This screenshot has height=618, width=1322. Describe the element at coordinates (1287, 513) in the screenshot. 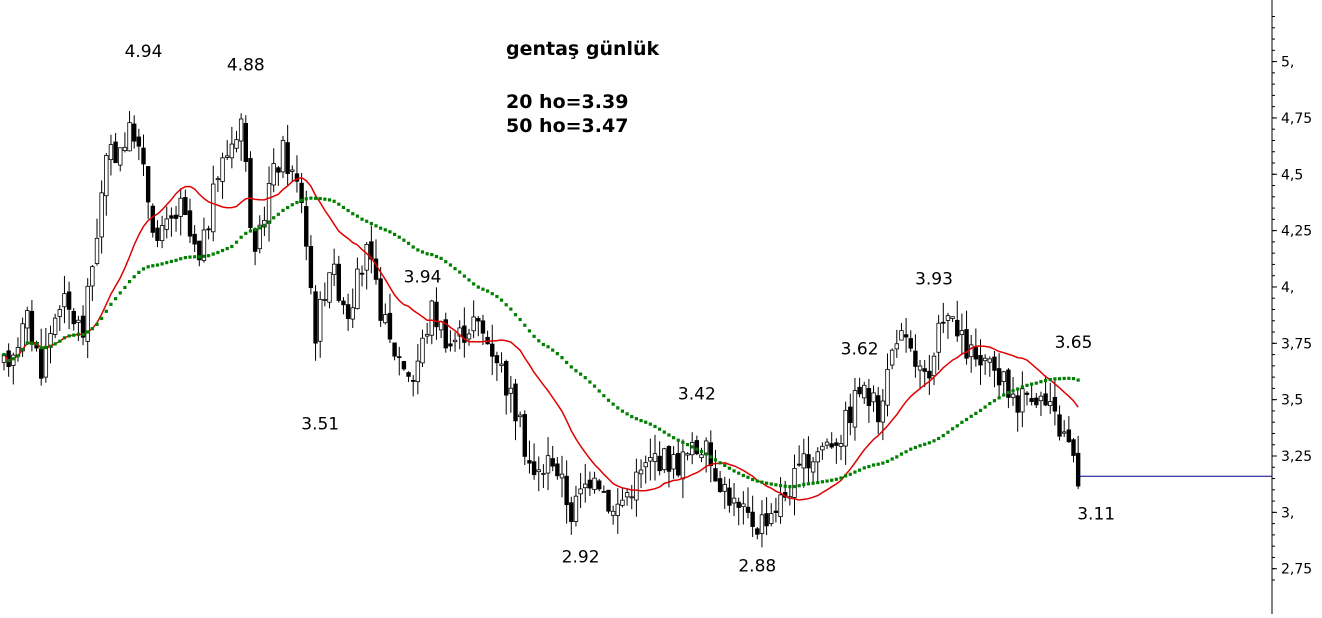

I see `y-tick-label: 3,` at that location.